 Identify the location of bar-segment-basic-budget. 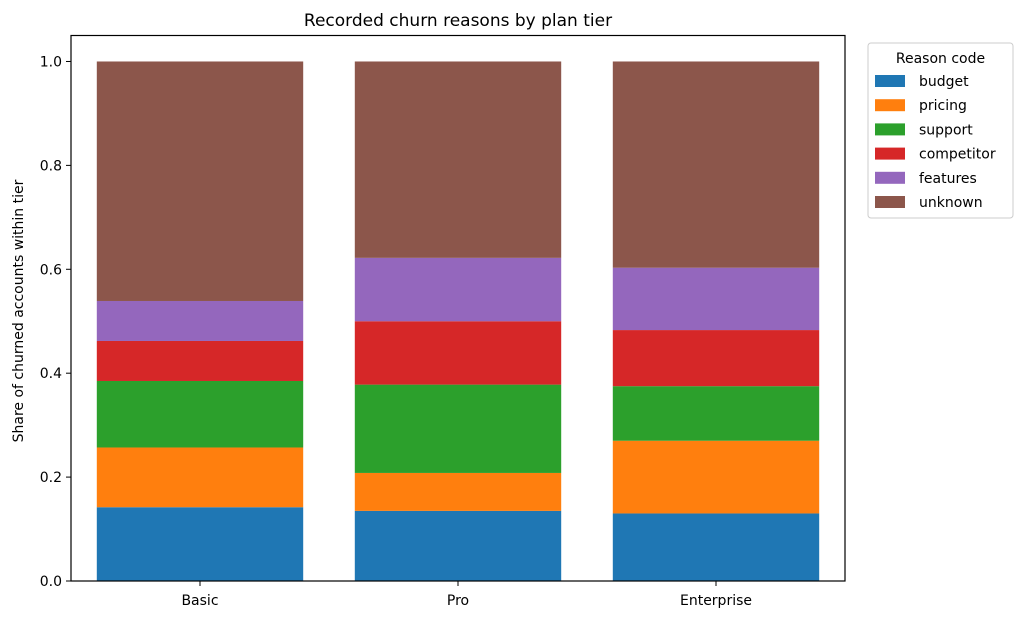
(200, 544).